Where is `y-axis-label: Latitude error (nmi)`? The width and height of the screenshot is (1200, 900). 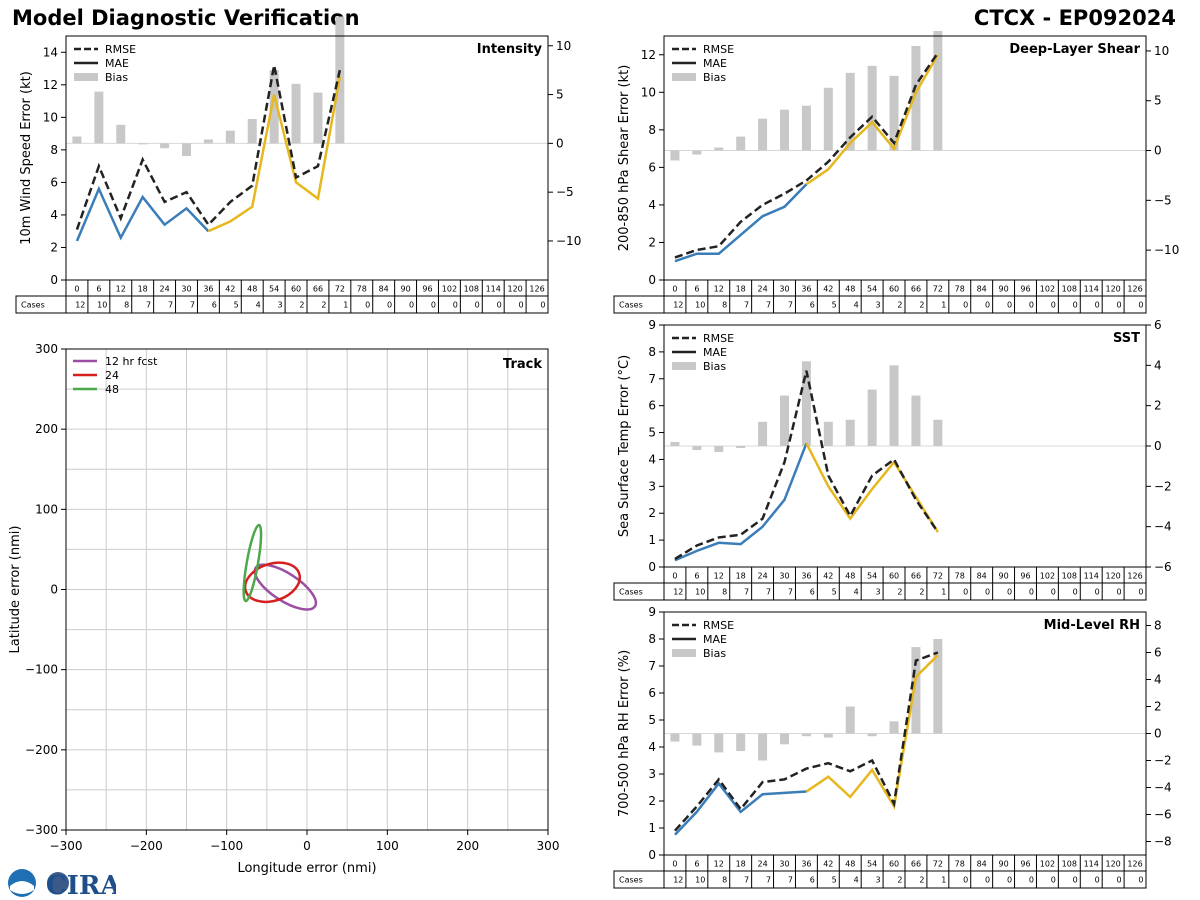
y-axis-label: Latitude error (nmi) is located at coordinates (15, 590).